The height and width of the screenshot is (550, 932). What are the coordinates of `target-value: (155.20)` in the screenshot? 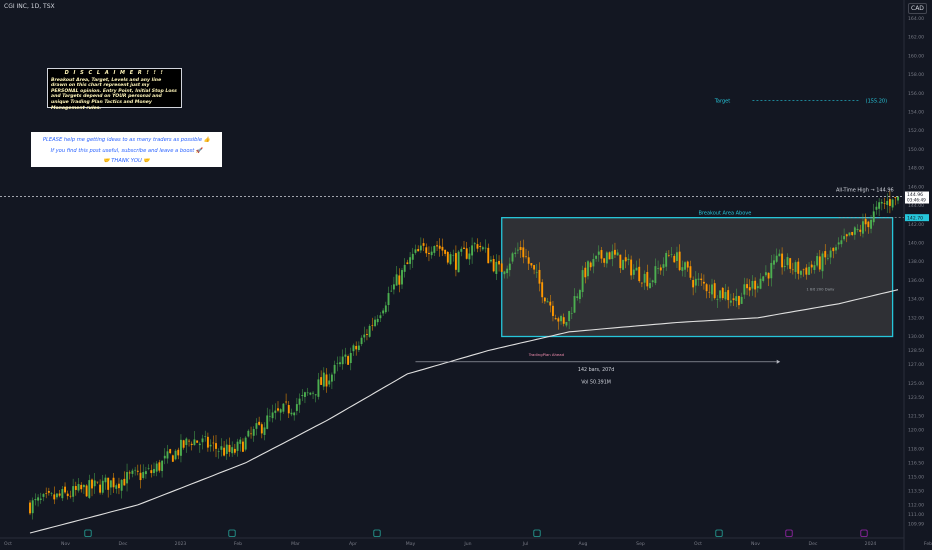 It's located at (876, 102).